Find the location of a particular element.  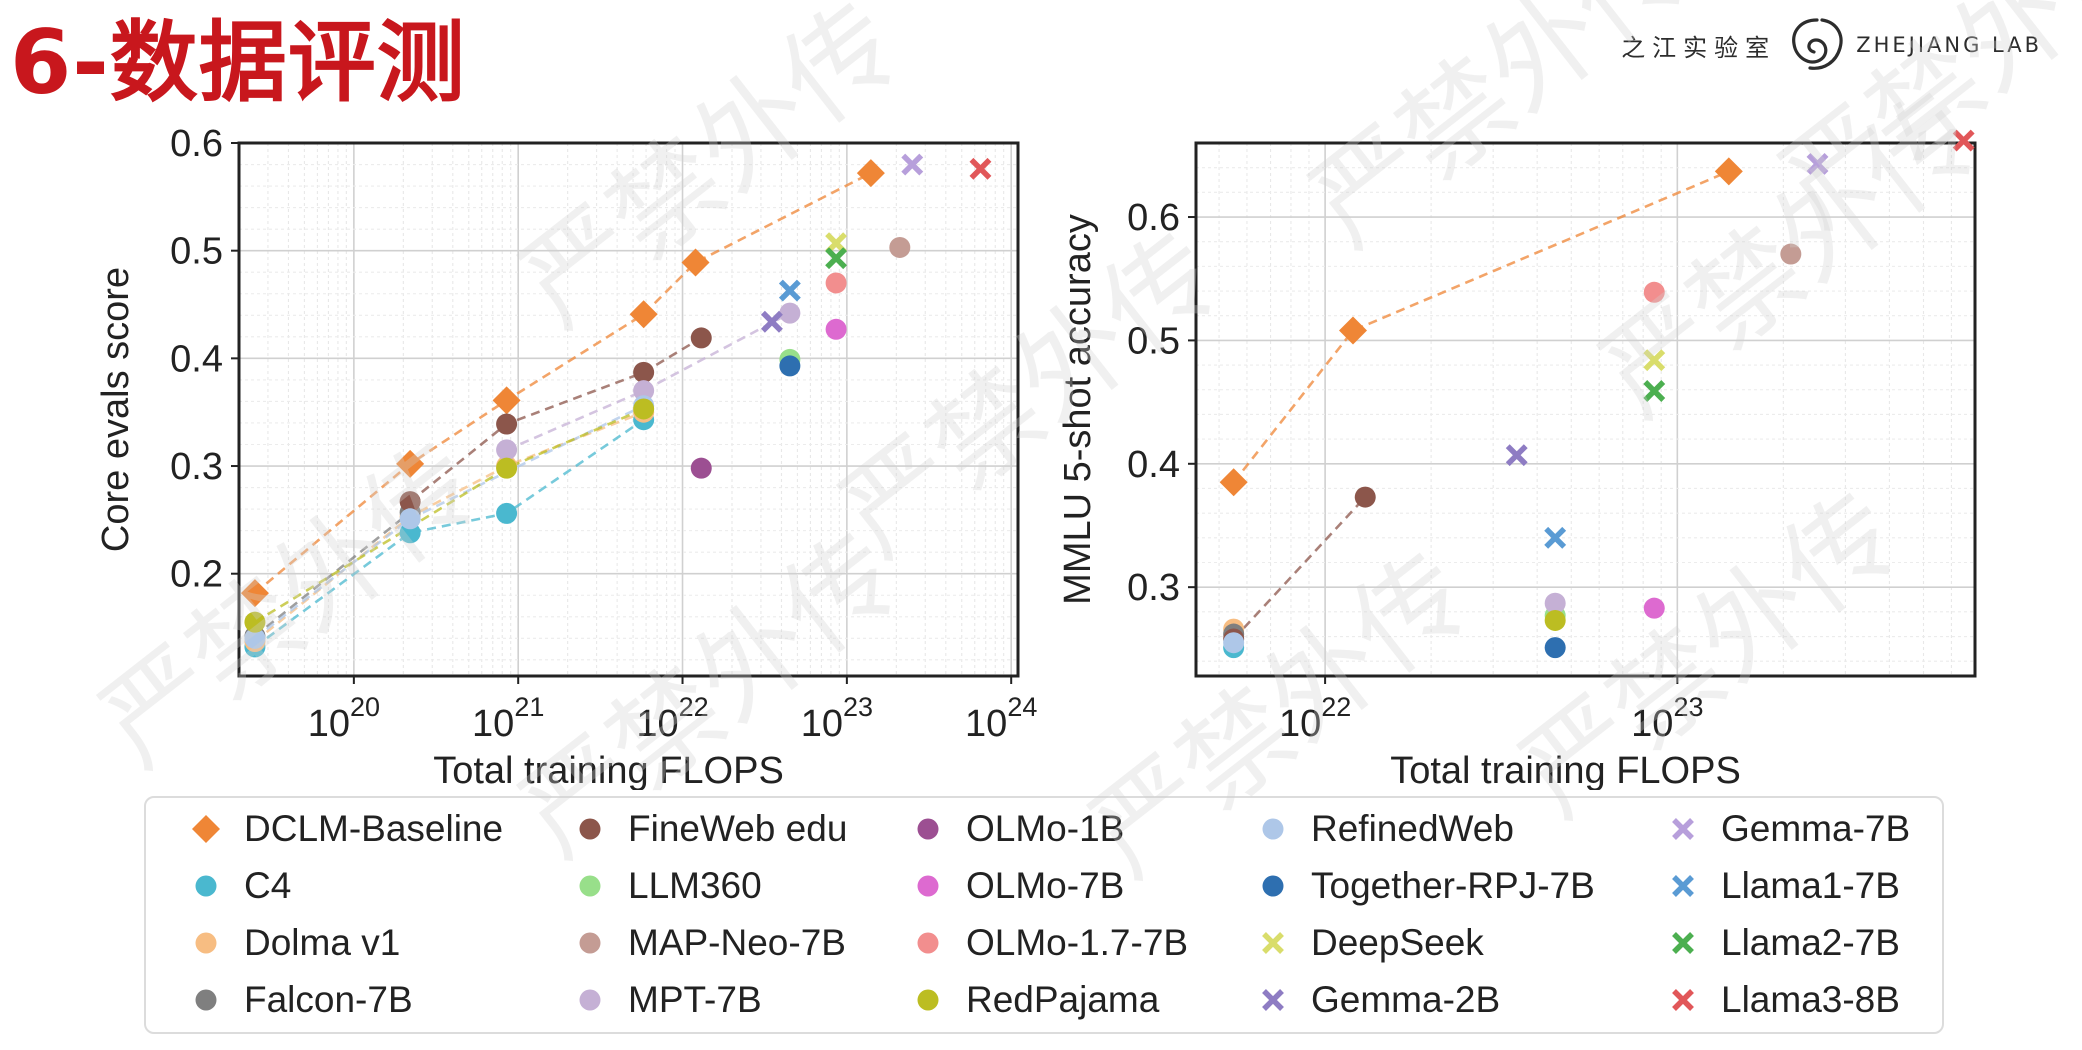

page-title: 6-数据评测 is located at coordinates (238, 62).